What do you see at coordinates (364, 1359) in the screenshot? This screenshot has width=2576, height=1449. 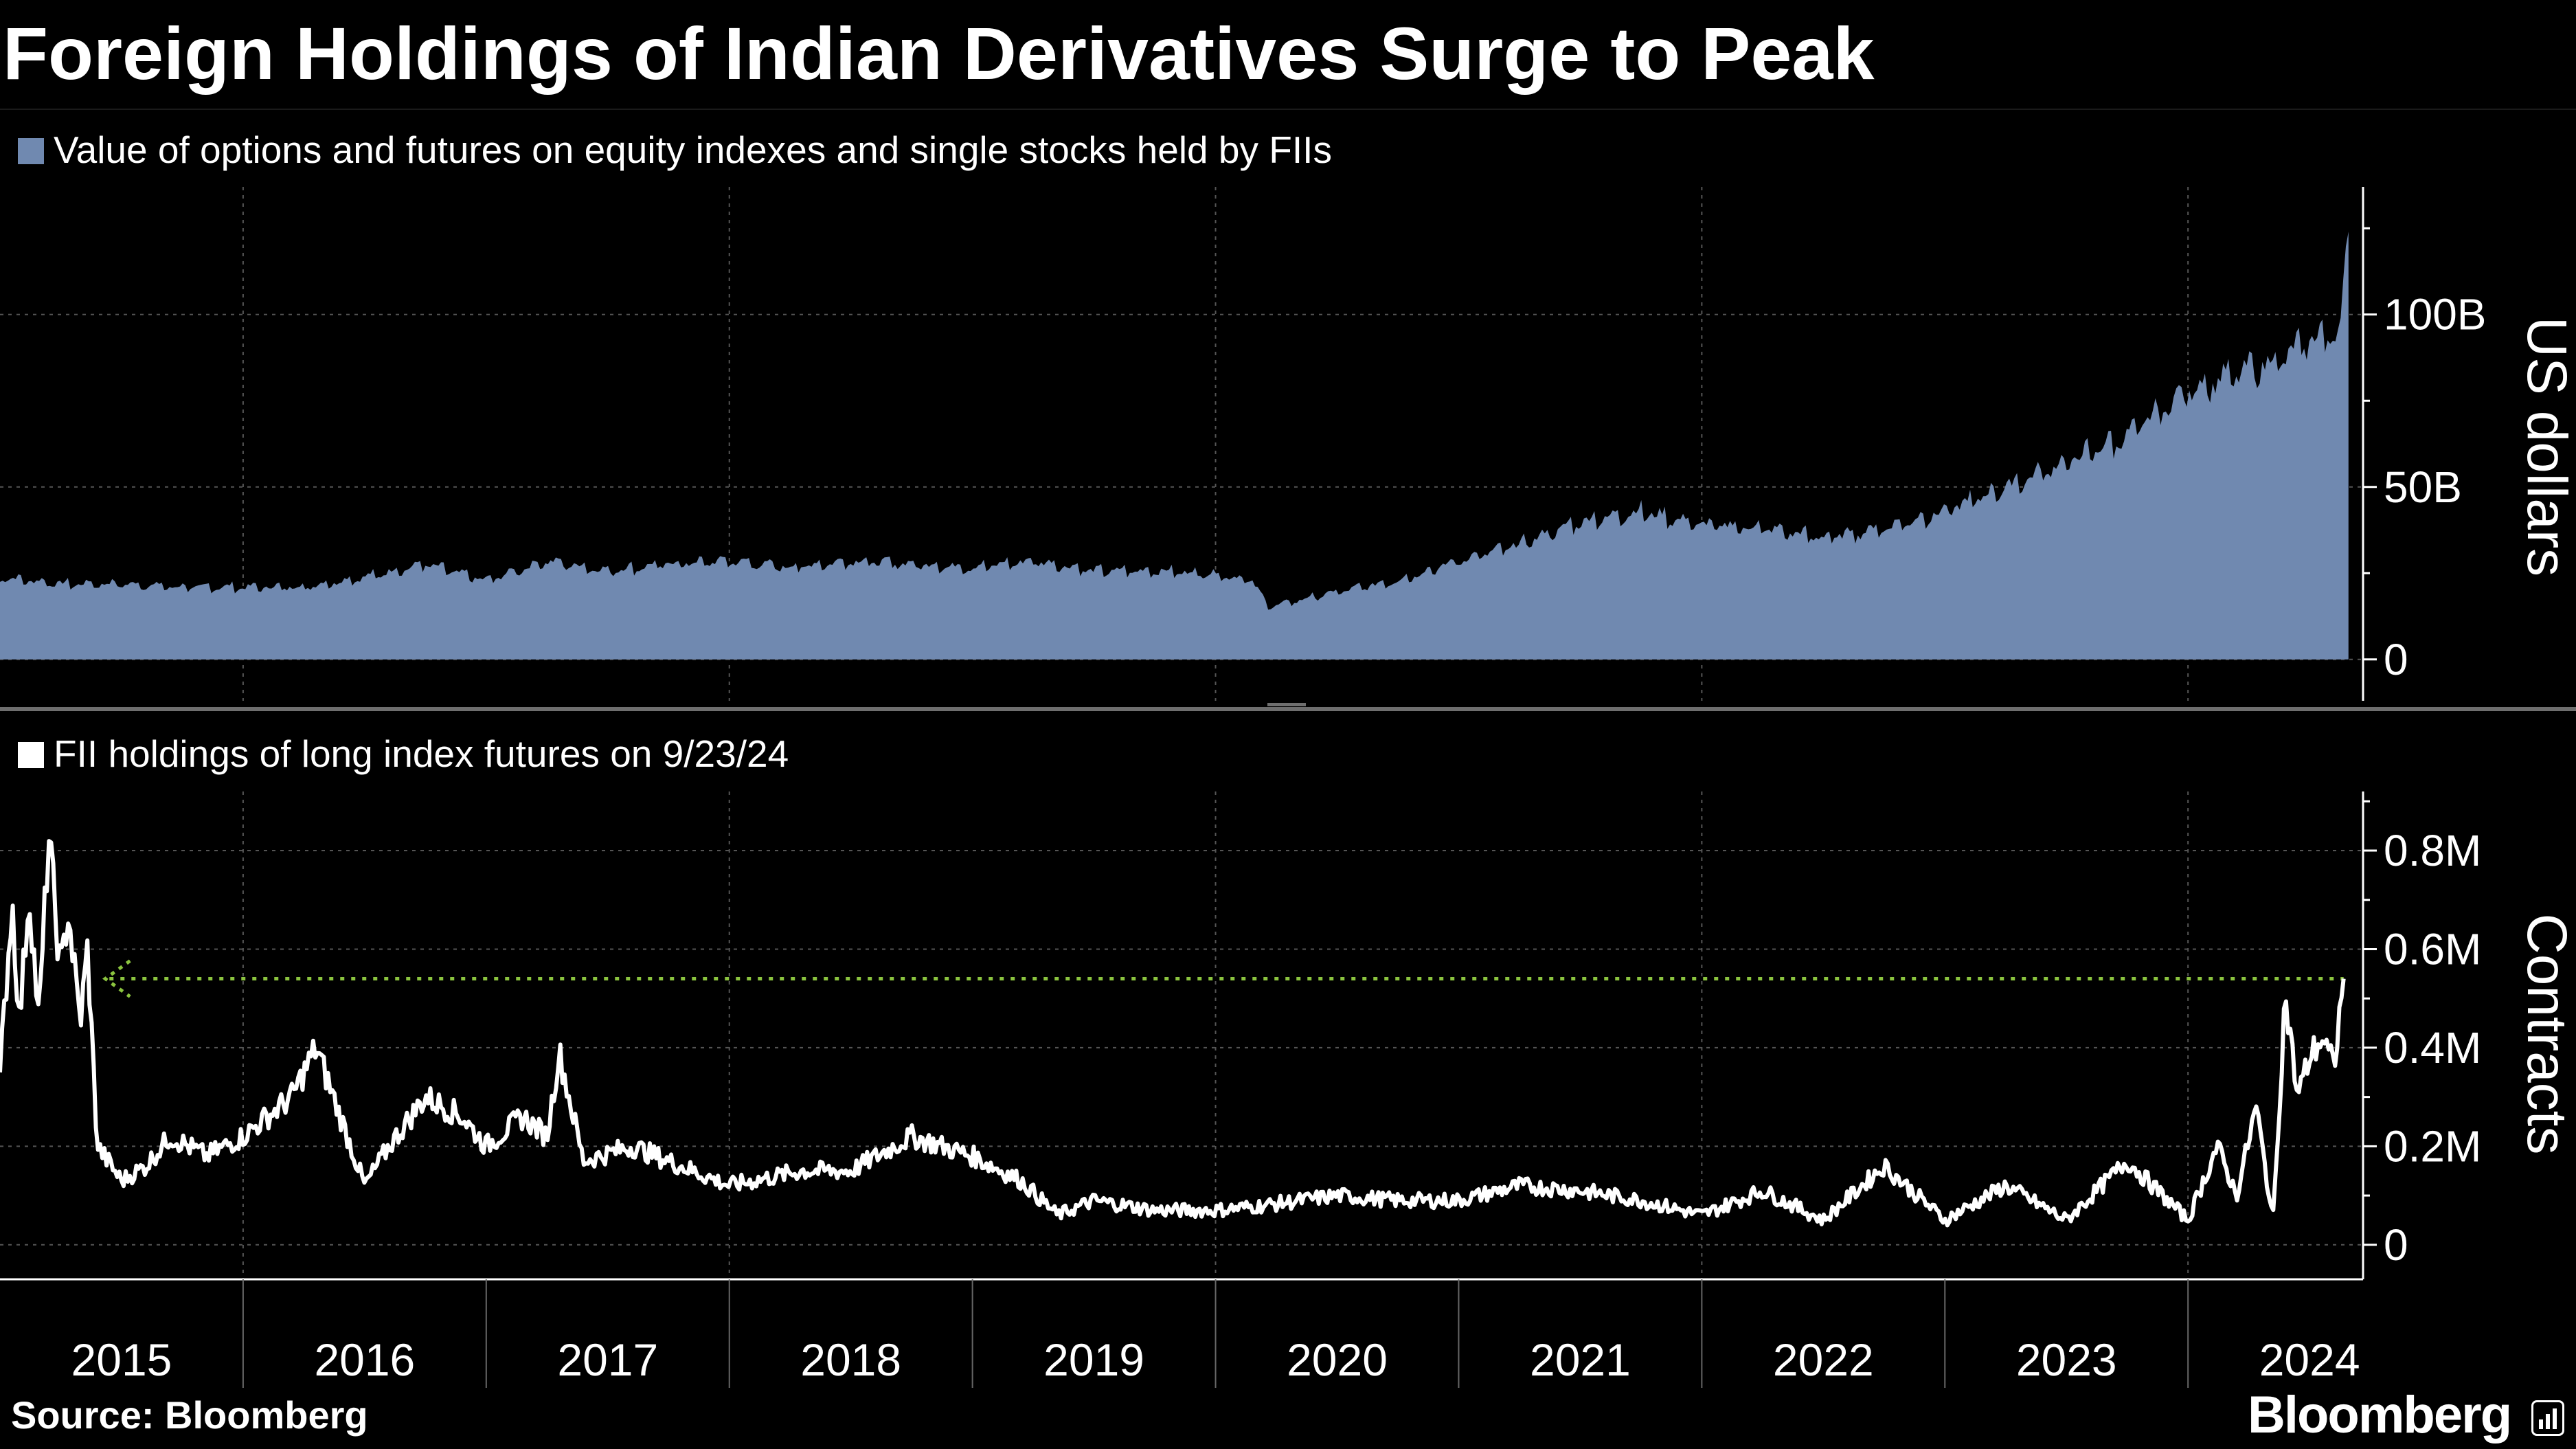 I see `x-tick-label: 2016` at bounding box center [364, 1359].